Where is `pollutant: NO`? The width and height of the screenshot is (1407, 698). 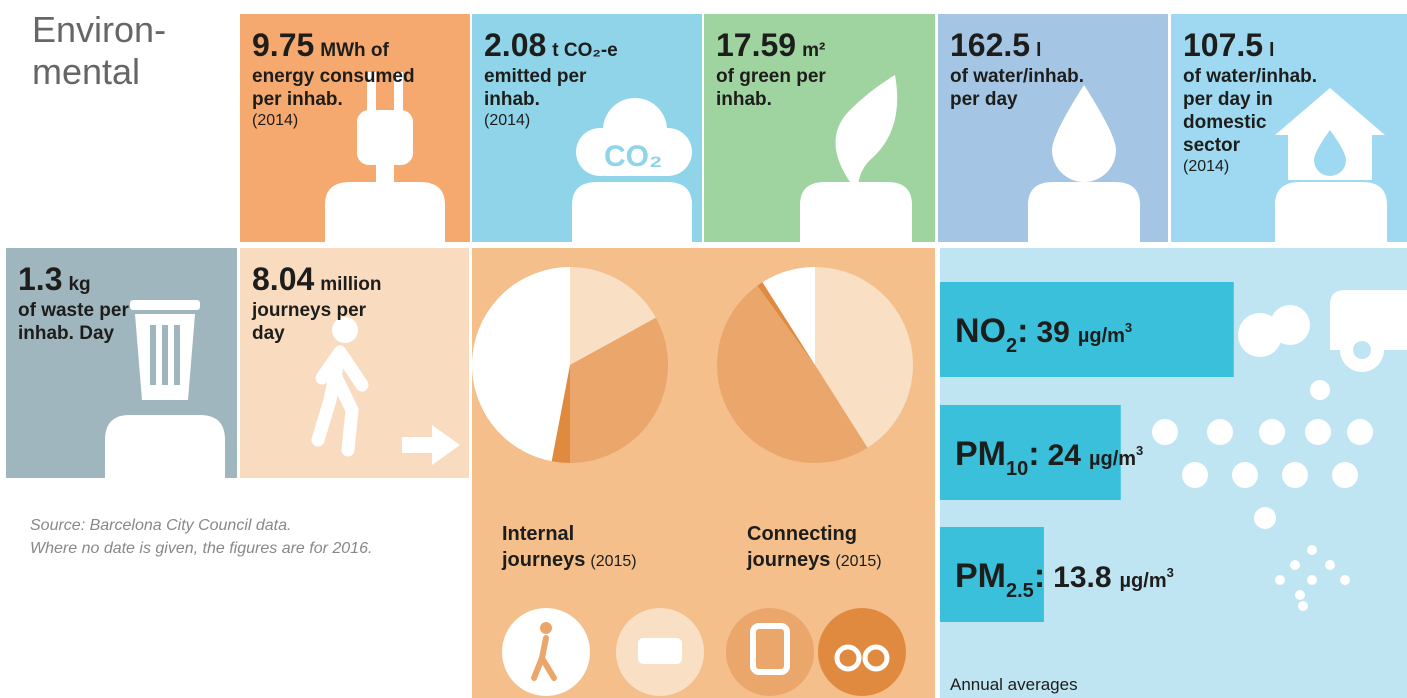 pollutant: NO is located at coordinates (980, 331).